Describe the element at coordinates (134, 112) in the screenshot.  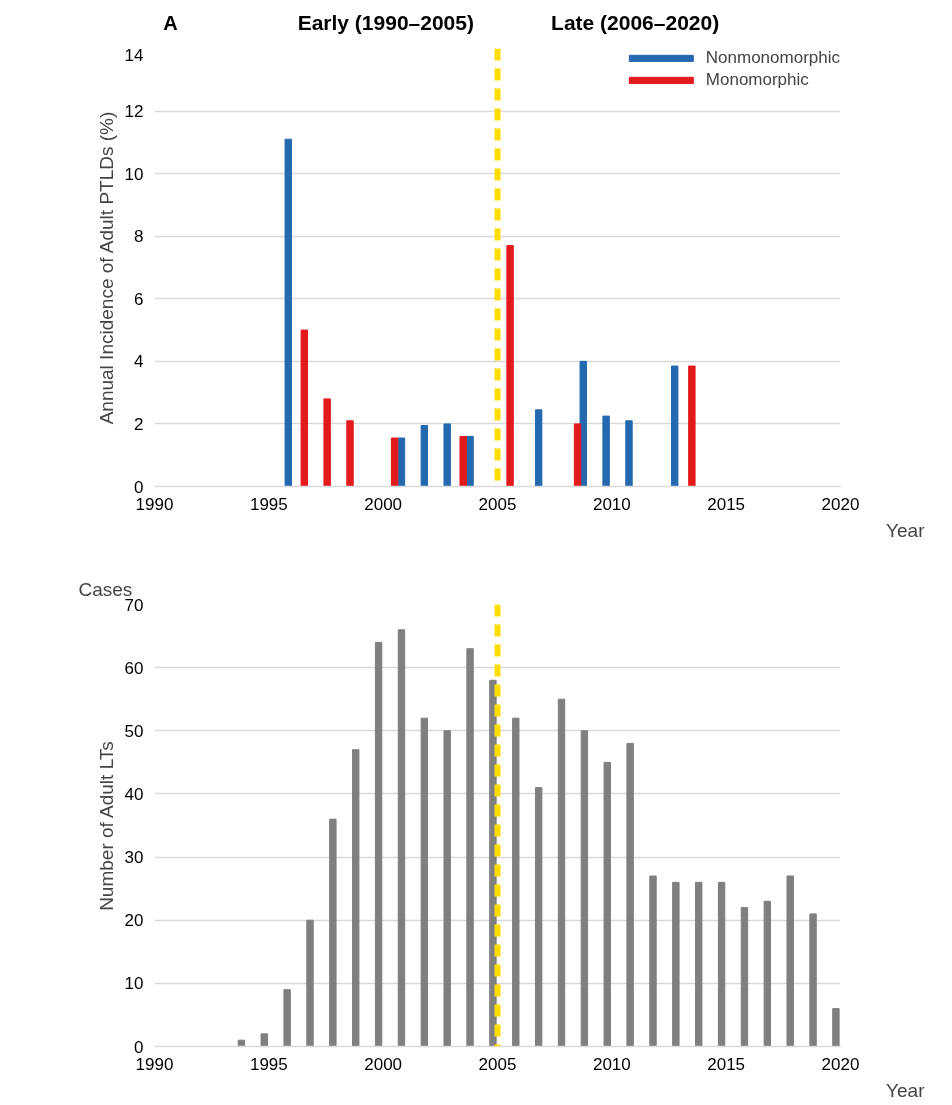
I see `y-tick-label: 12` at that location.